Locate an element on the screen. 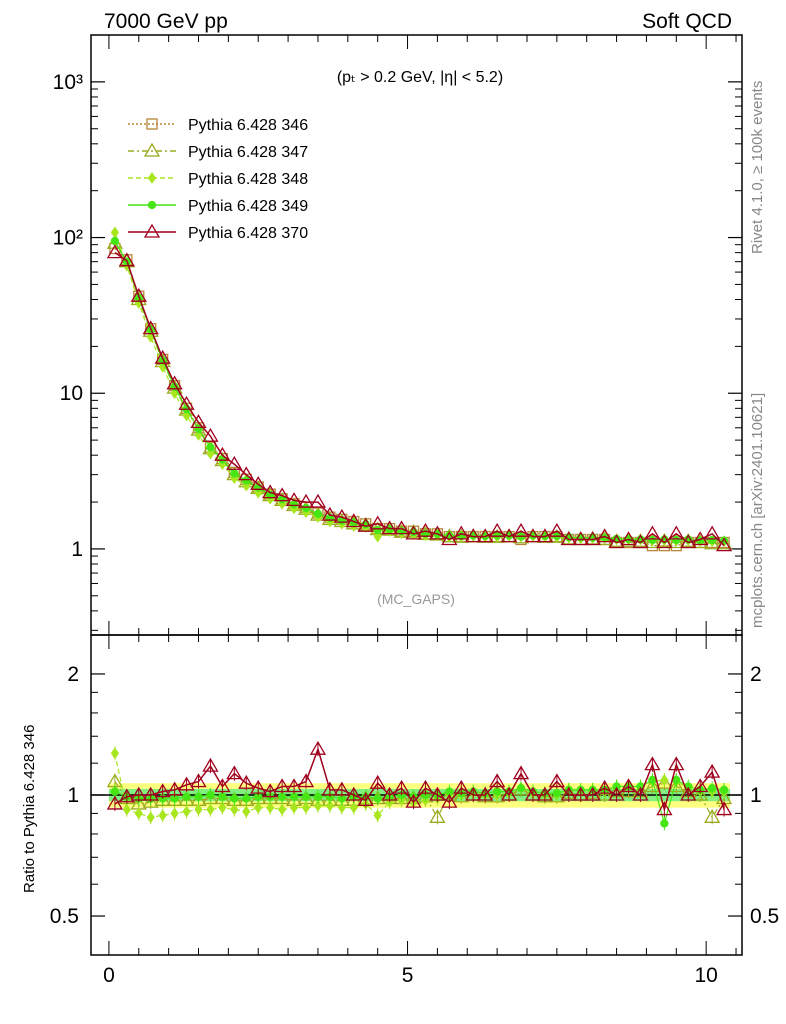 The height and width of the screenshot is (1024, 786). main-y-tick-label: 1 is located at coordinates (77, 549).